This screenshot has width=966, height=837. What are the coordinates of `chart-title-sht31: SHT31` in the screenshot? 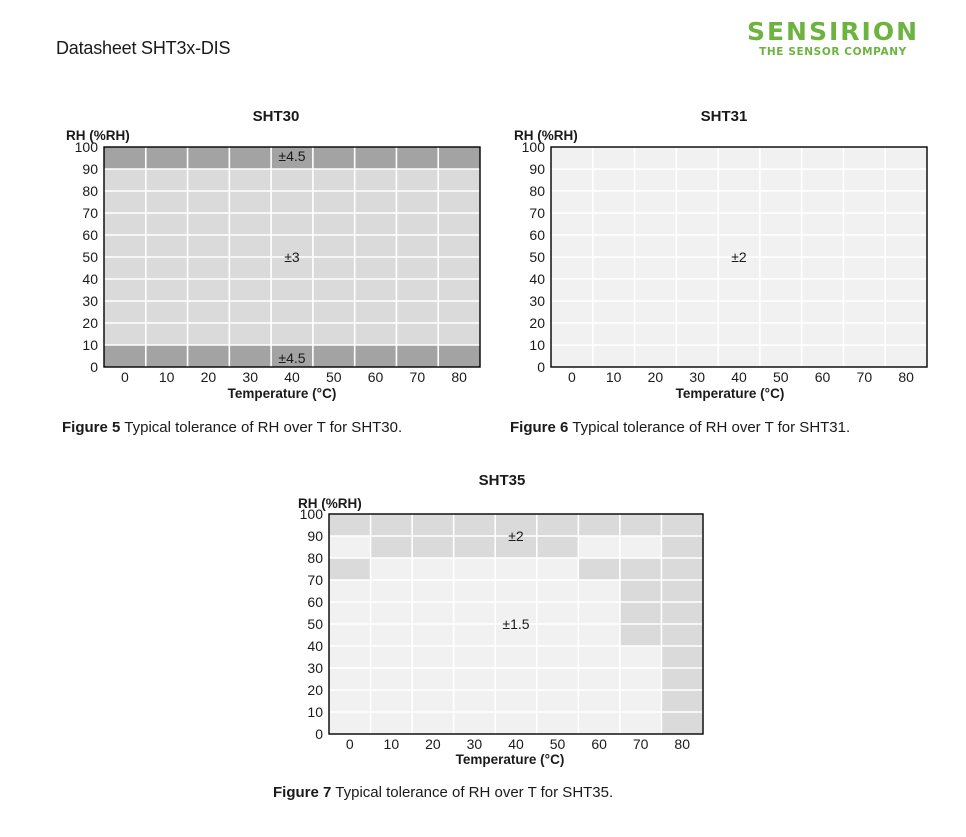 It's located at (724, 116).